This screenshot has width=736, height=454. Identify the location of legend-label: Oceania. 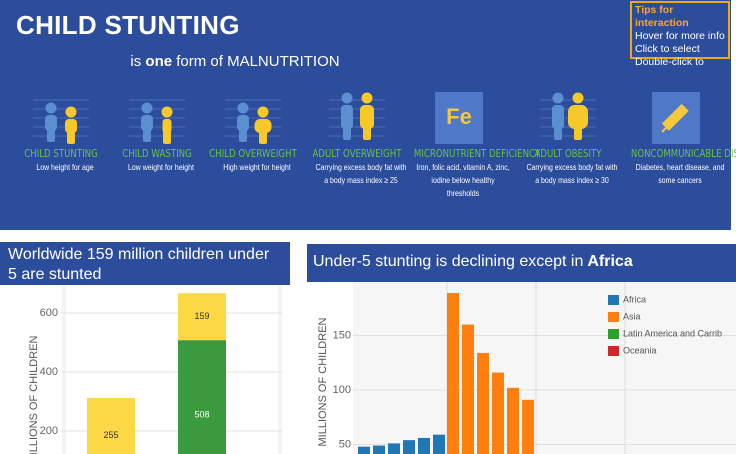
(640, 350).